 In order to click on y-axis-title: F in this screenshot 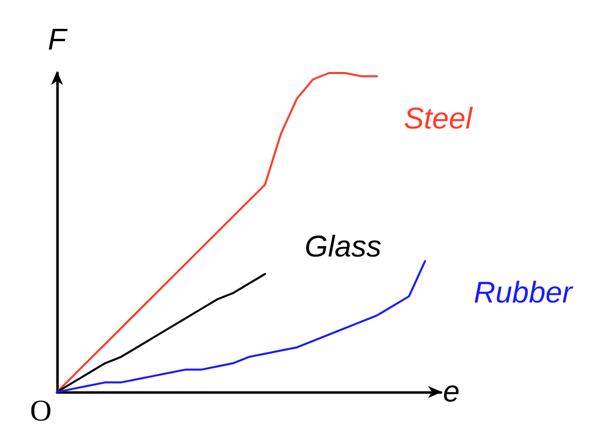, I will do `click(58, 40)`.